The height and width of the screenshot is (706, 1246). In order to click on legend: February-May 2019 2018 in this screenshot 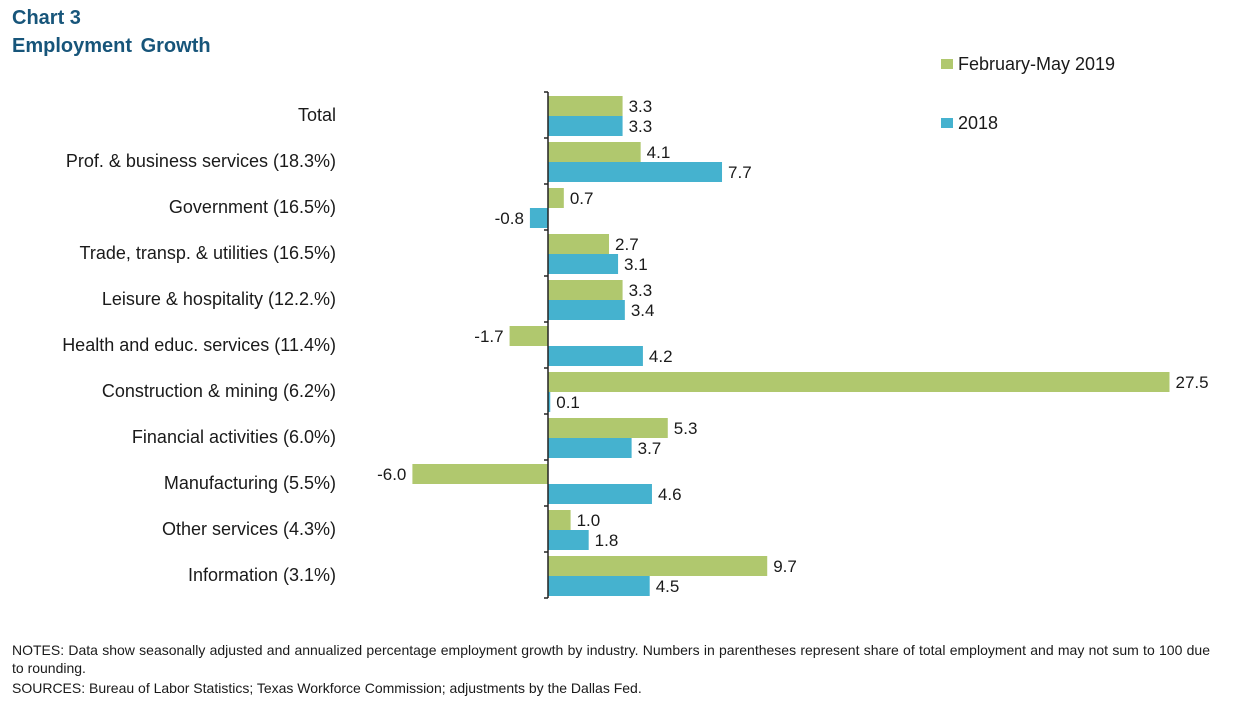, I will do `click(1028, 93)`.